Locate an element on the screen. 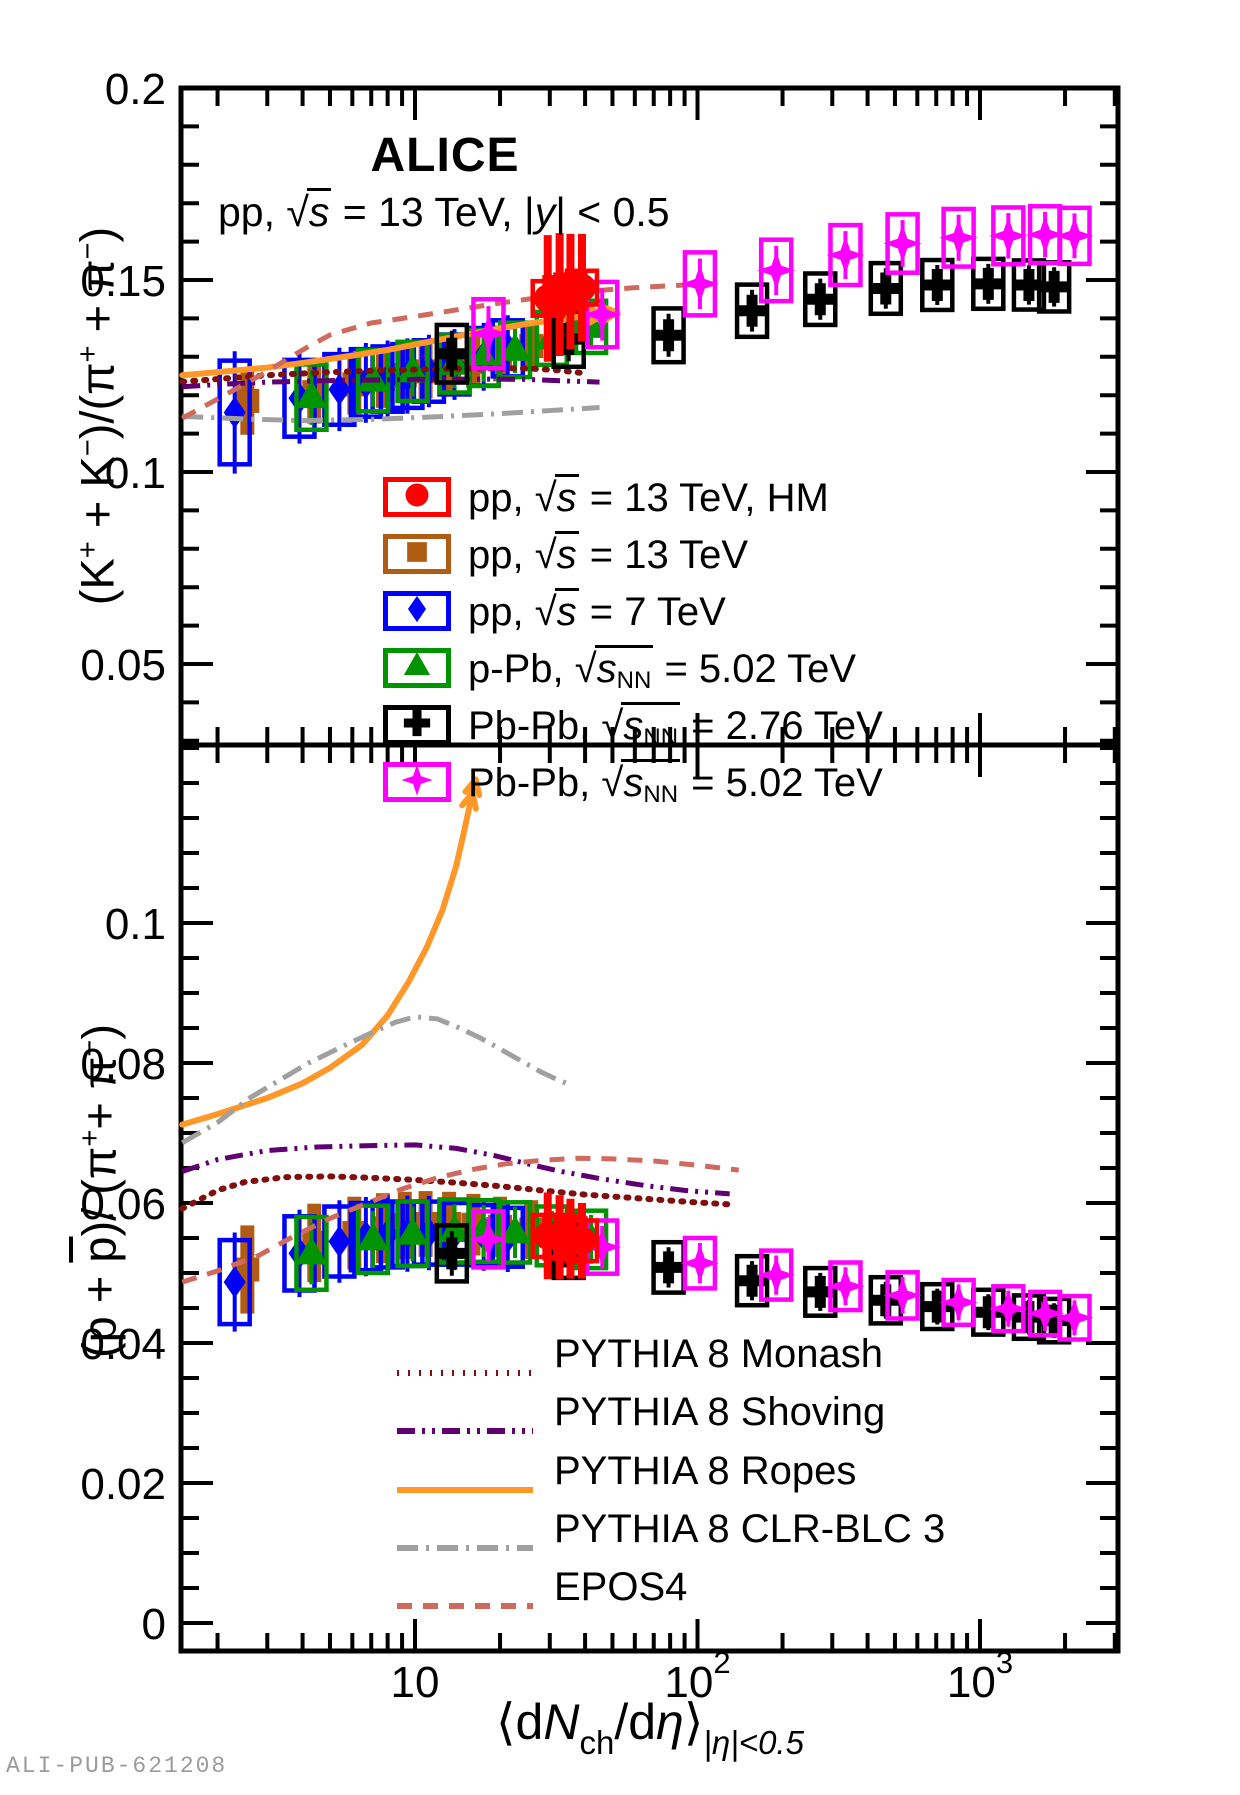 The image size is (1240, 1795). collision-subtitle: pp, √s = 13 TeV, |y| < 0.5 is located at coordinates (444, 212).